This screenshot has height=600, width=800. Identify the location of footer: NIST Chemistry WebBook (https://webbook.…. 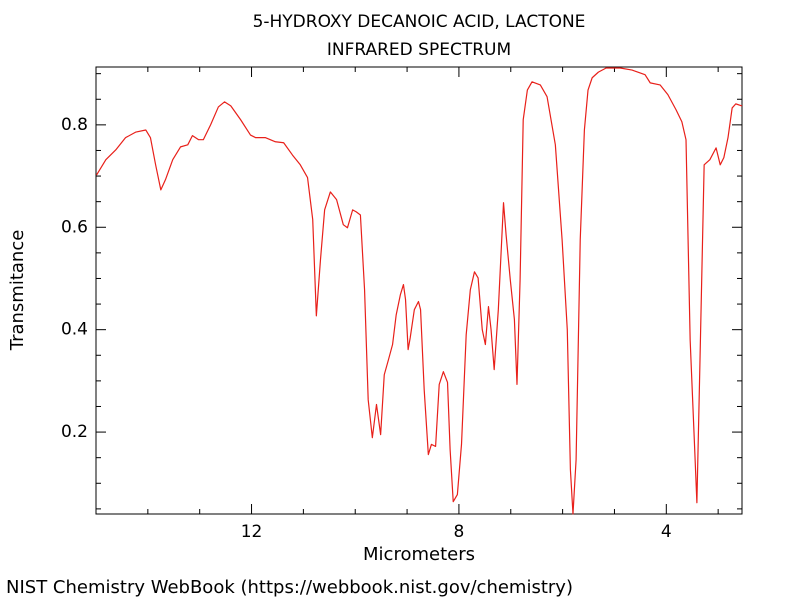
(289, 587).